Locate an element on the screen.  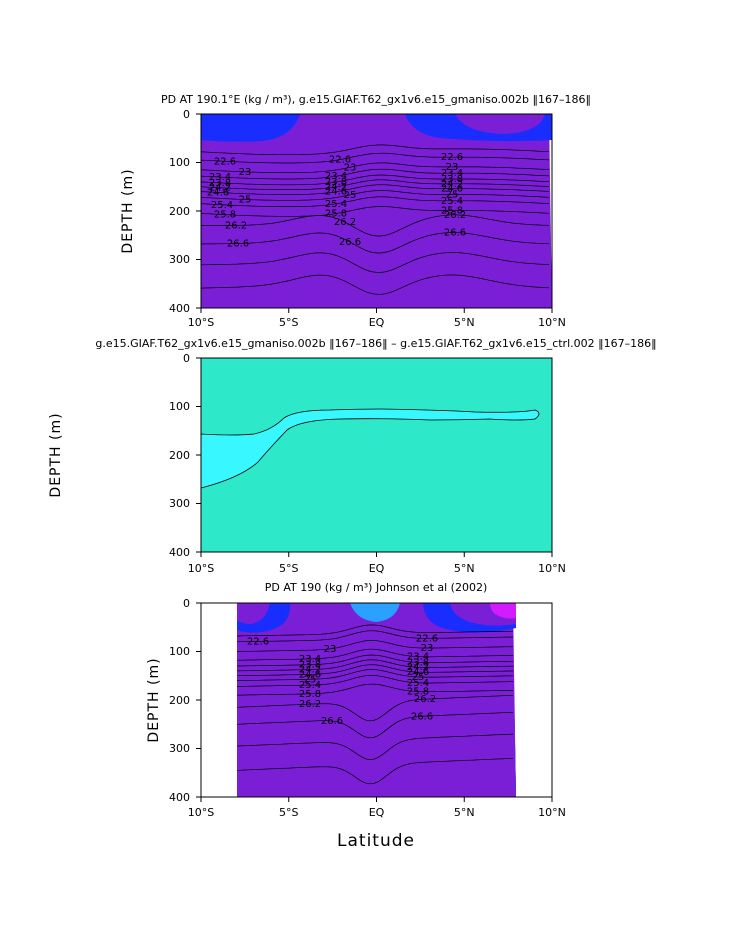
panel-2-ytick-label: 200 is located at coordinates (179, 455).